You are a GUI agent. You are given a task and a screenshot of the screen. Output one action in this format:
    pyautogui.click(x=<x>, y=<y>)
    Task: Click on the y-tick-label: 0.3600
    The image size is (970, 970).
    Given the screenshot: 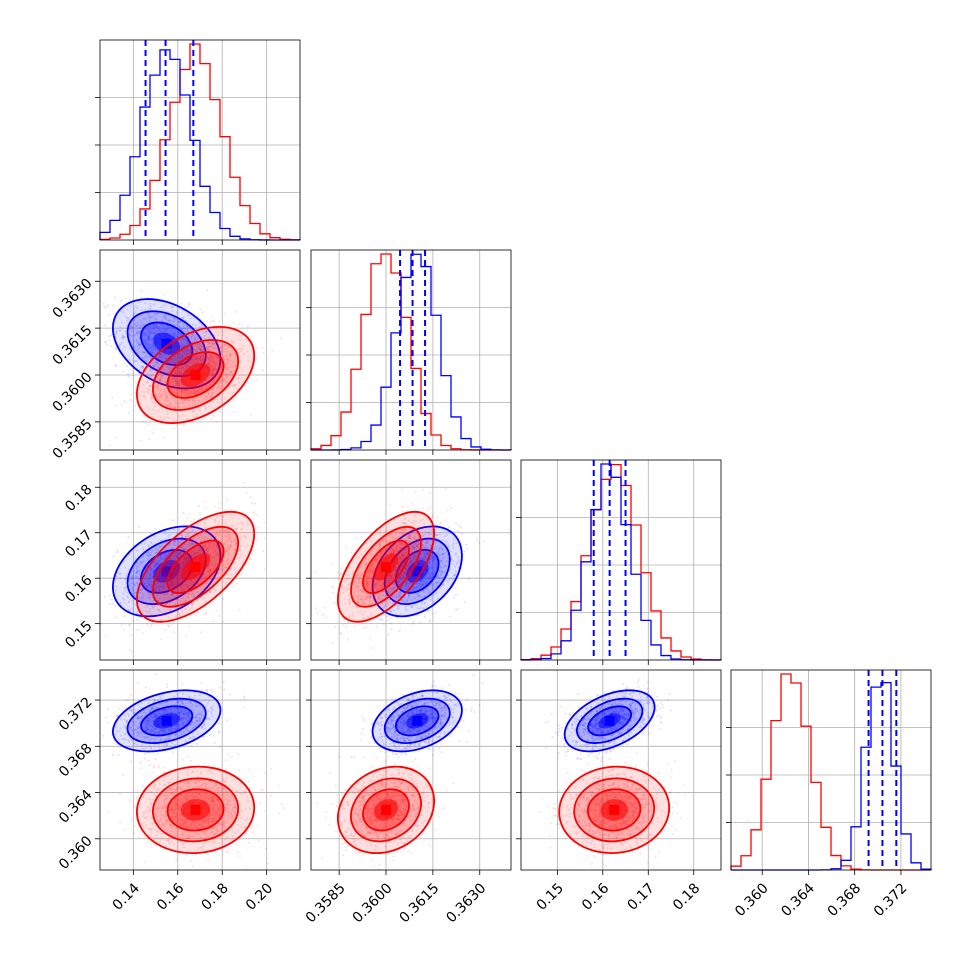 What is the action you would take?
    pyautogui.click(x=73, y=392)
    